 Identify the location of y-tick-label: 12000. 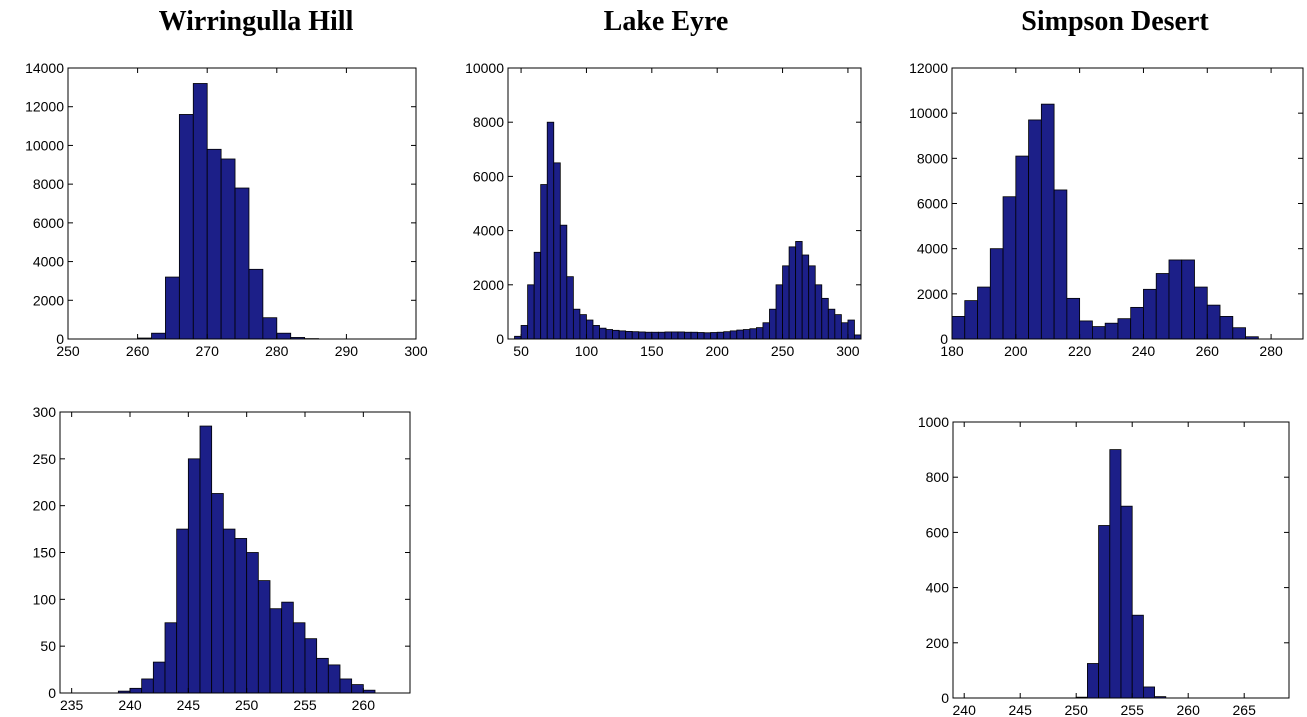
(928, 68).